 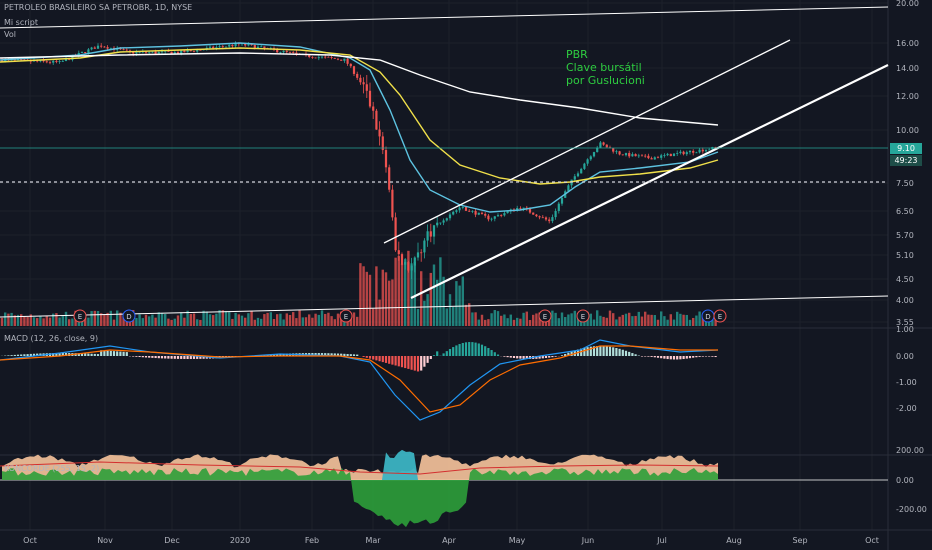 I want to click on annotation-line-1: PBR, so click(x=577, y=54).